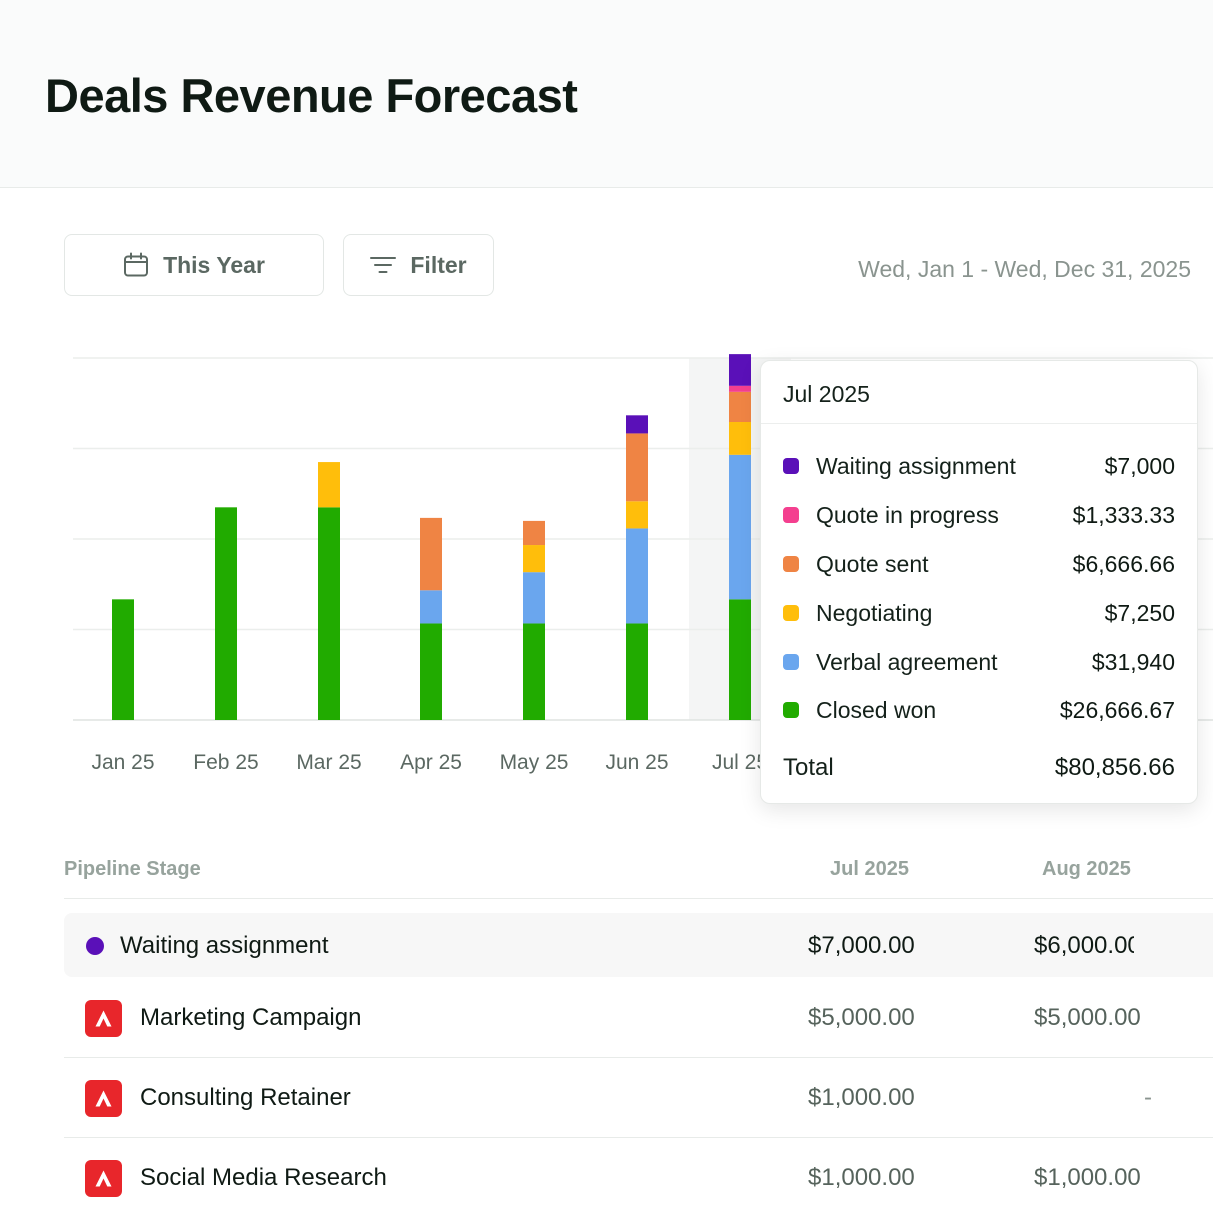 This screenshot has height=1218, width=1213. Describe the element at coordinates (263, 1177) in the screenshot. I see `deal-name: Social Media Research` at that location.